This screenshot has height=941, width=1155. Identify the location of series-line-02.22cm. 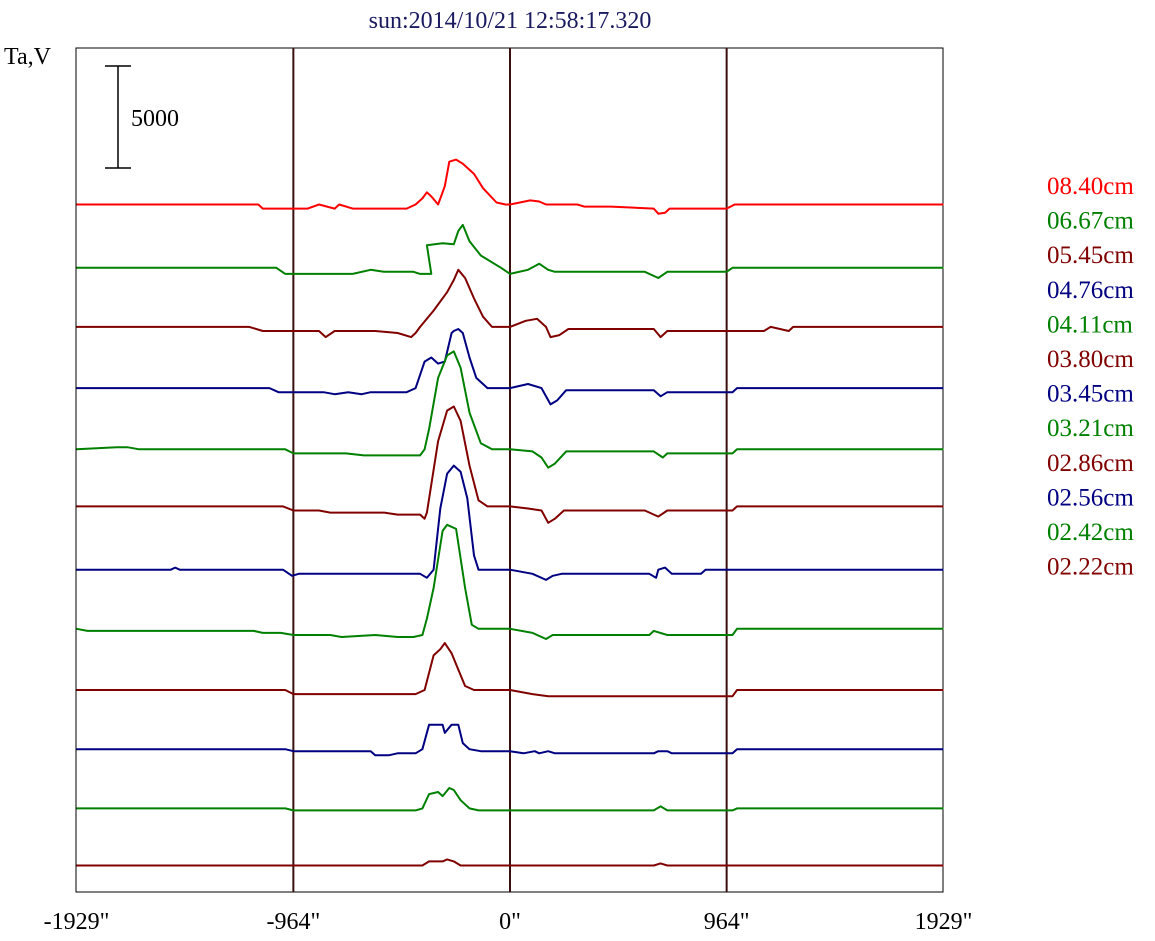
(510, 862).